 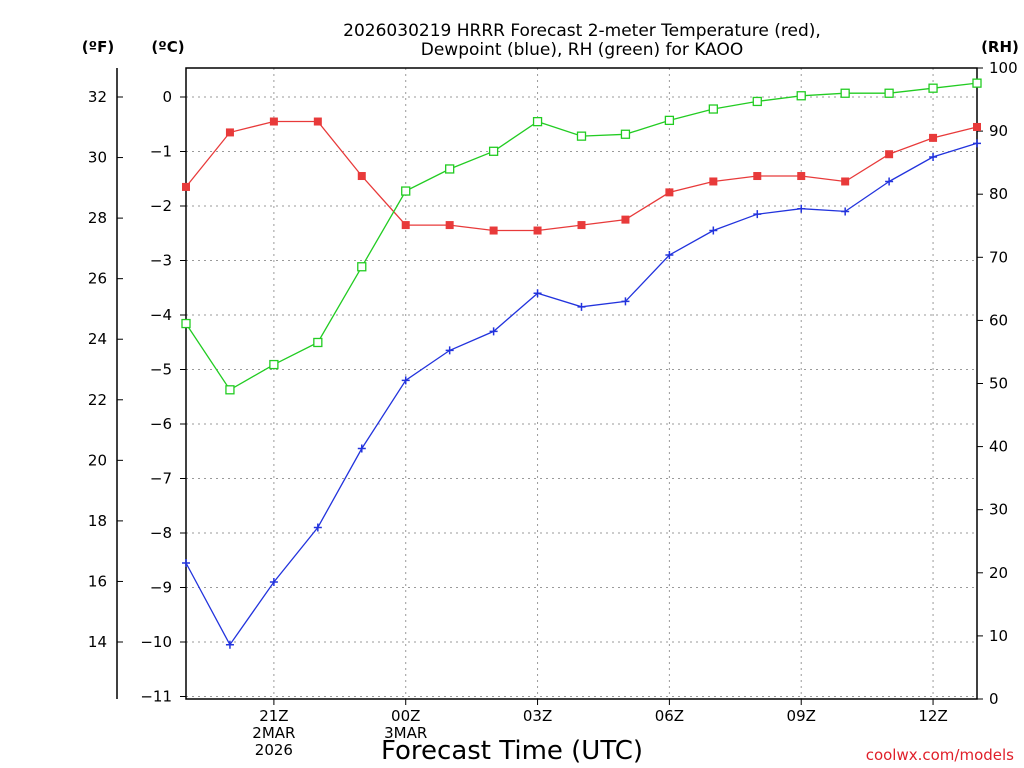 What do you see at coordinates (405, 716) in the screenshot?
I see `x-tick-label: 00Z` at bounding box center [405, 716].